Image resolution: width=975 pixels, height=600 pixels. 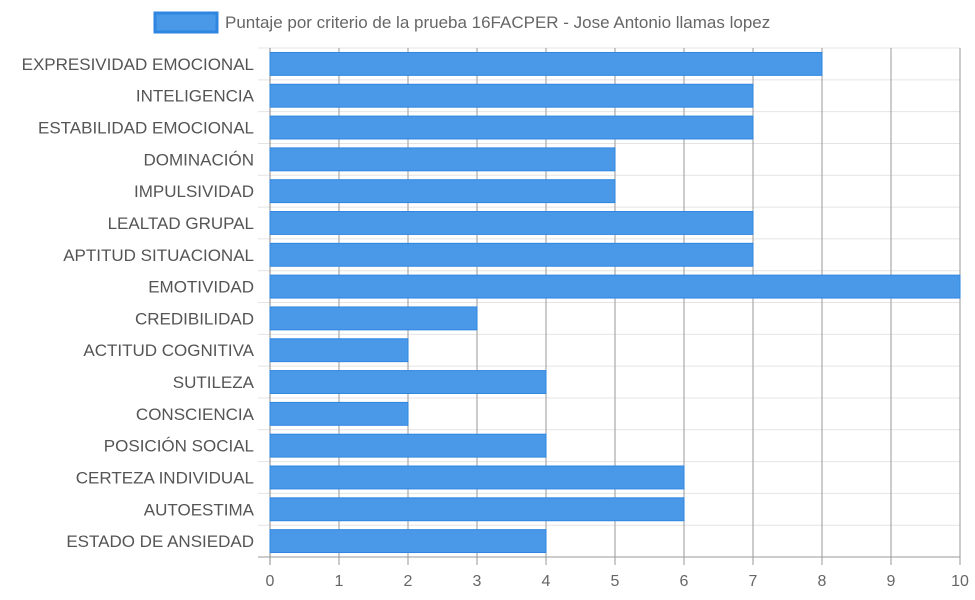 What do you see at coordinates (201, 287) in the screenshot?
I see `category-label: EMOTIVIDAD` at bounding box center [201, 287].